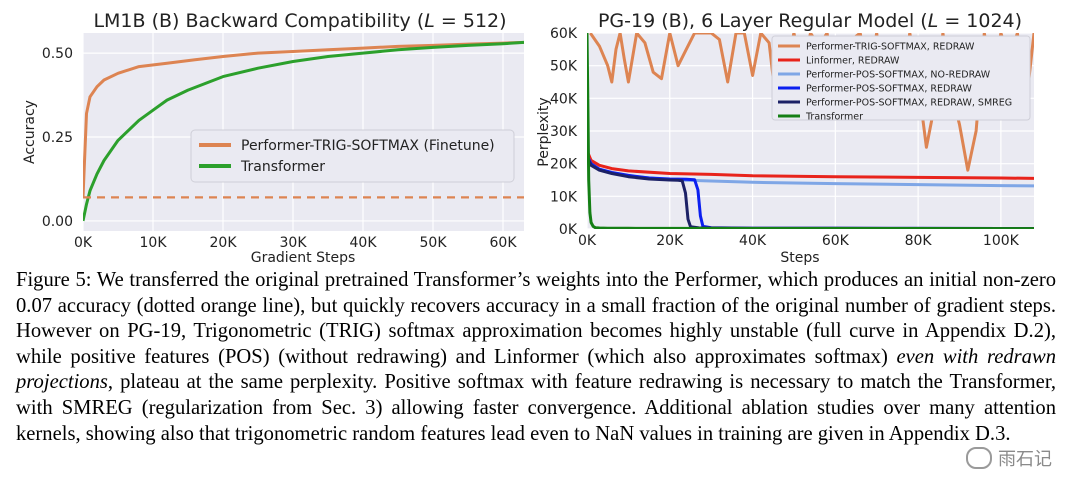  What do you see at coordinates (83, 243) in the screenshot?
I see `lm1b-x-tick-label: 0K` at bounding box center [83, 243].